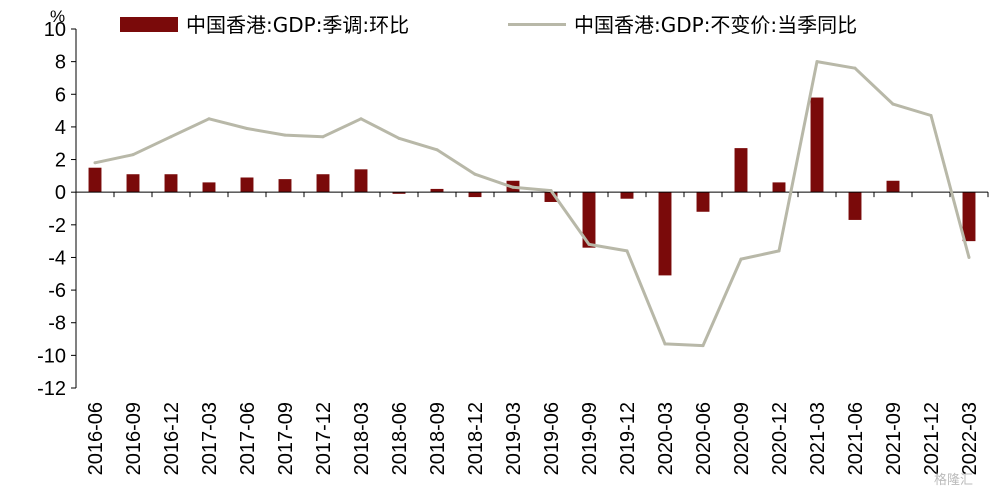 This screenshot has width=994, height=493. I want to click on y-tick-label: -4, so click(57, 258).